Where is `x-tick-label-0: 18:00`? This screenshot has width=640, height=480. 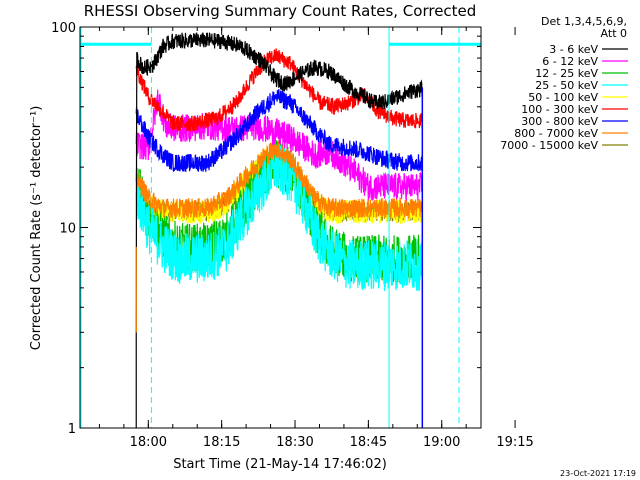
x-tick-label-0: 18:00 is located at coordinates (148, 442).